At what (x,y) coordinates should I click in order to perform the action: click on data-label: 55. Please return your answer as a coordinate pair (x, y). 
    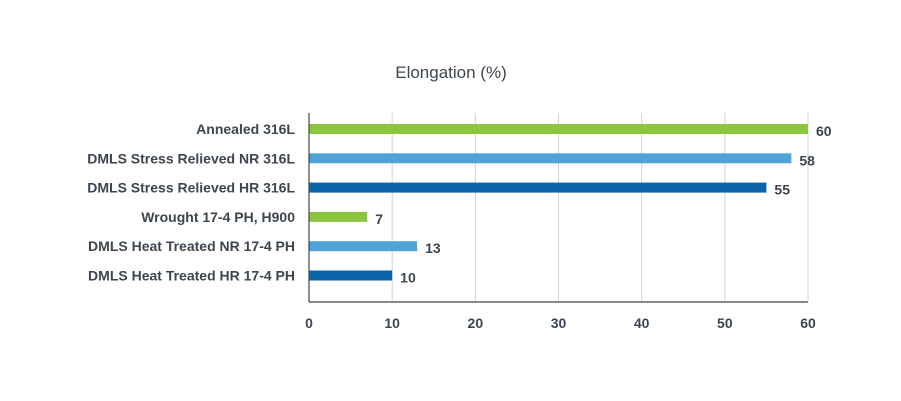
    Looking at the image, I should click on (782, 190).